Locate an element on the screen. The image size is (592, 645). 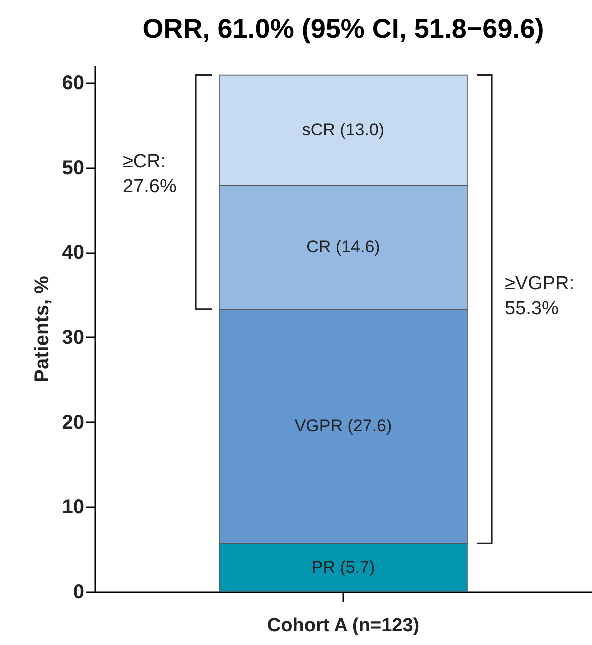
annotation: ≥CR: 27.6% is located at coordinates (150, 174).